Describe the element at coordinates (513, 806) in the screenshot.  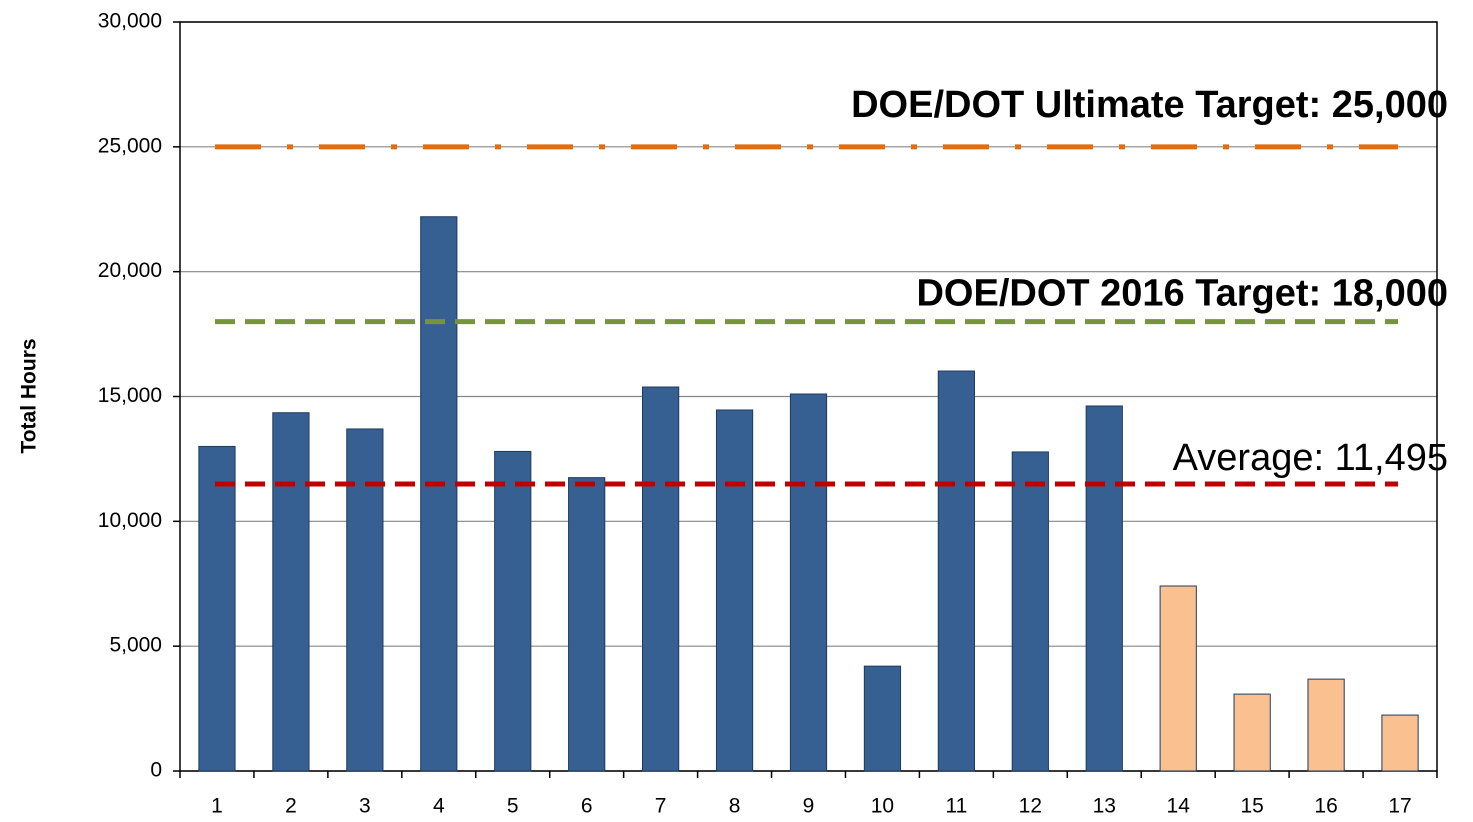
I see `x-tick-label: 5` at that location.